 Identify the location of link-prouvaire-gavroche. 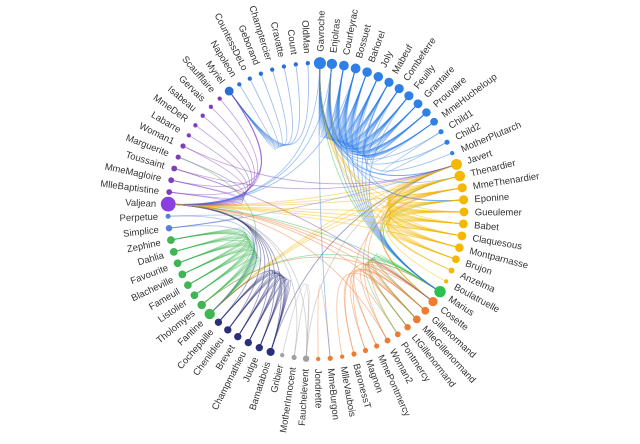
(373, 108).